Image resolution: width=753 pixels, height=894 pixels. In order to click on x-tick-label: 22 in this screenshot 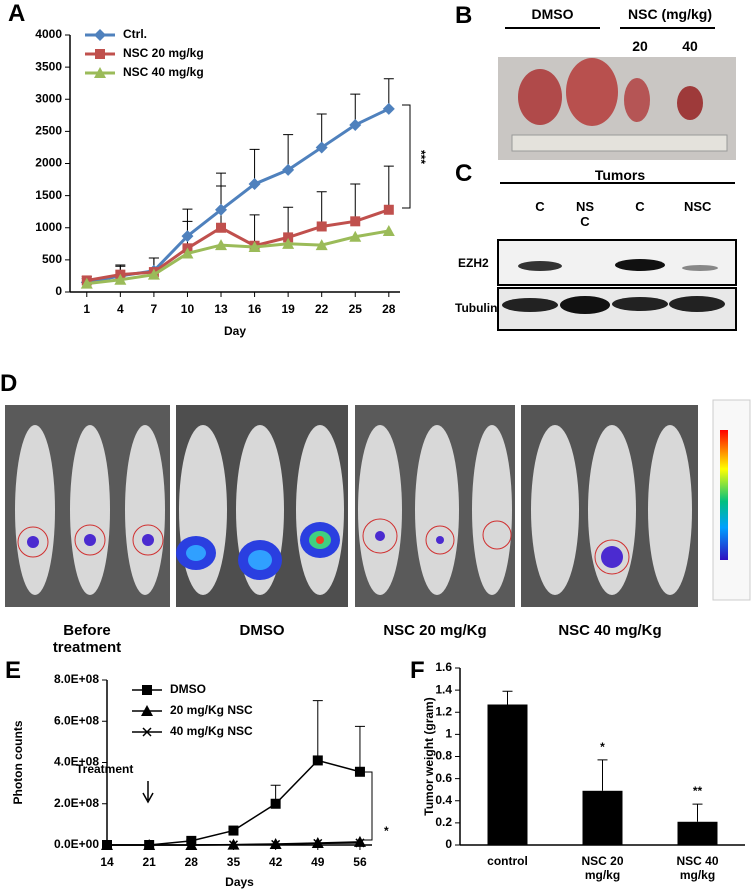, I will do `click(322, 309)`.